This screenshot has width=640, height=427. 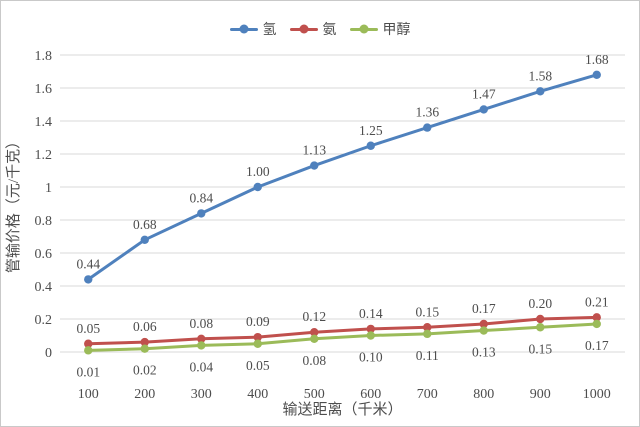 What do you see at coordinates (314, 150) in the screenshot?
I see `data-point-label: 1.13` at bounding box center [314, 150].